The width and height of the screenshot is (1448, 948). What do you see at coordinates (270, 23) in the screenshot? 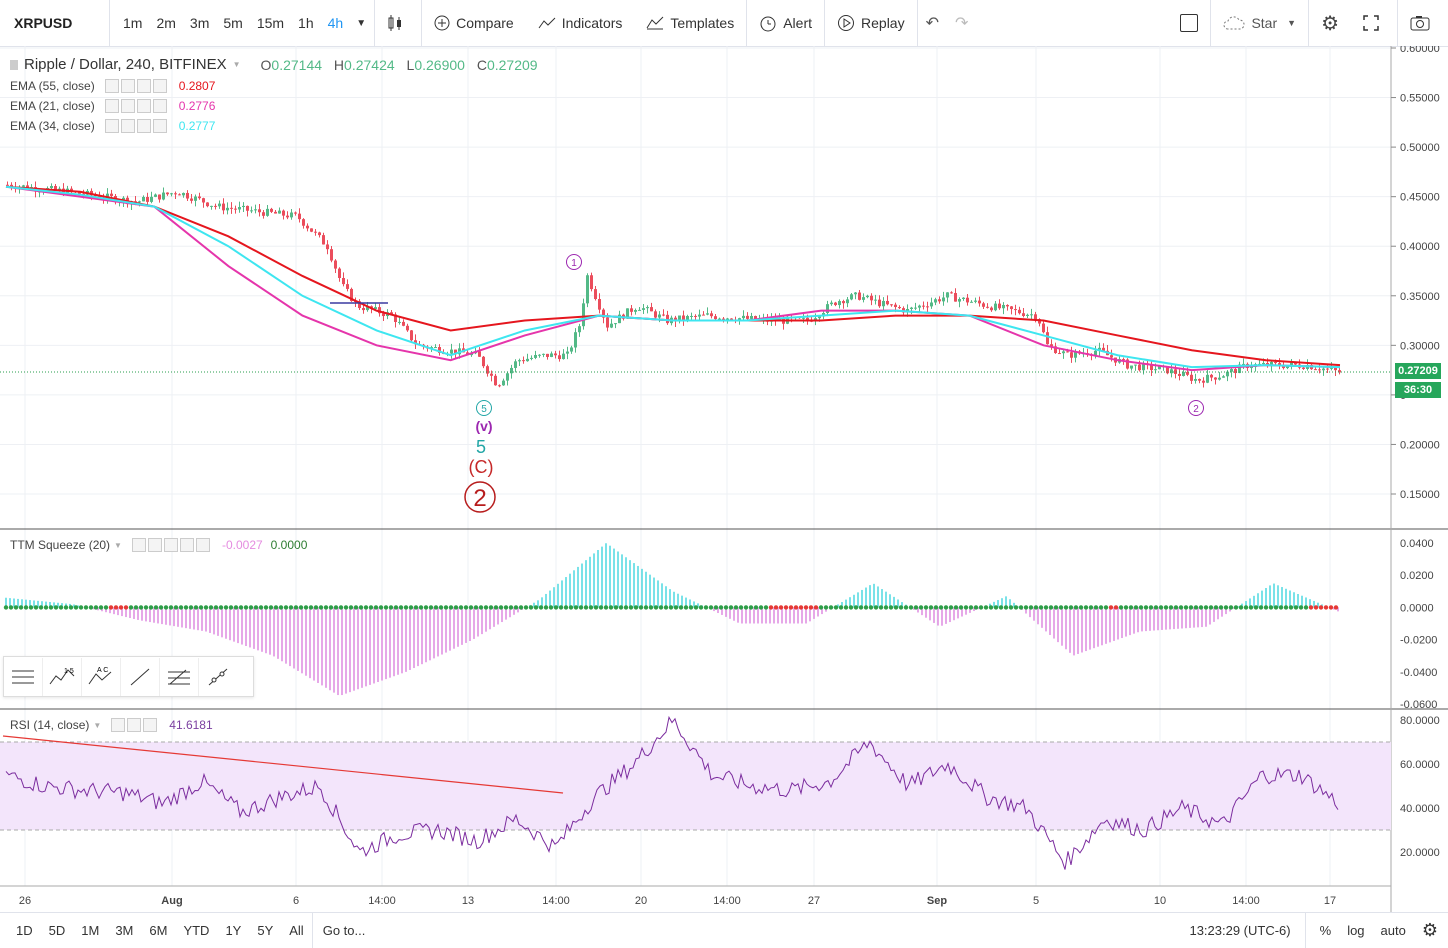
I see `interval-15m: 15m` at bounding box center [270, 23].